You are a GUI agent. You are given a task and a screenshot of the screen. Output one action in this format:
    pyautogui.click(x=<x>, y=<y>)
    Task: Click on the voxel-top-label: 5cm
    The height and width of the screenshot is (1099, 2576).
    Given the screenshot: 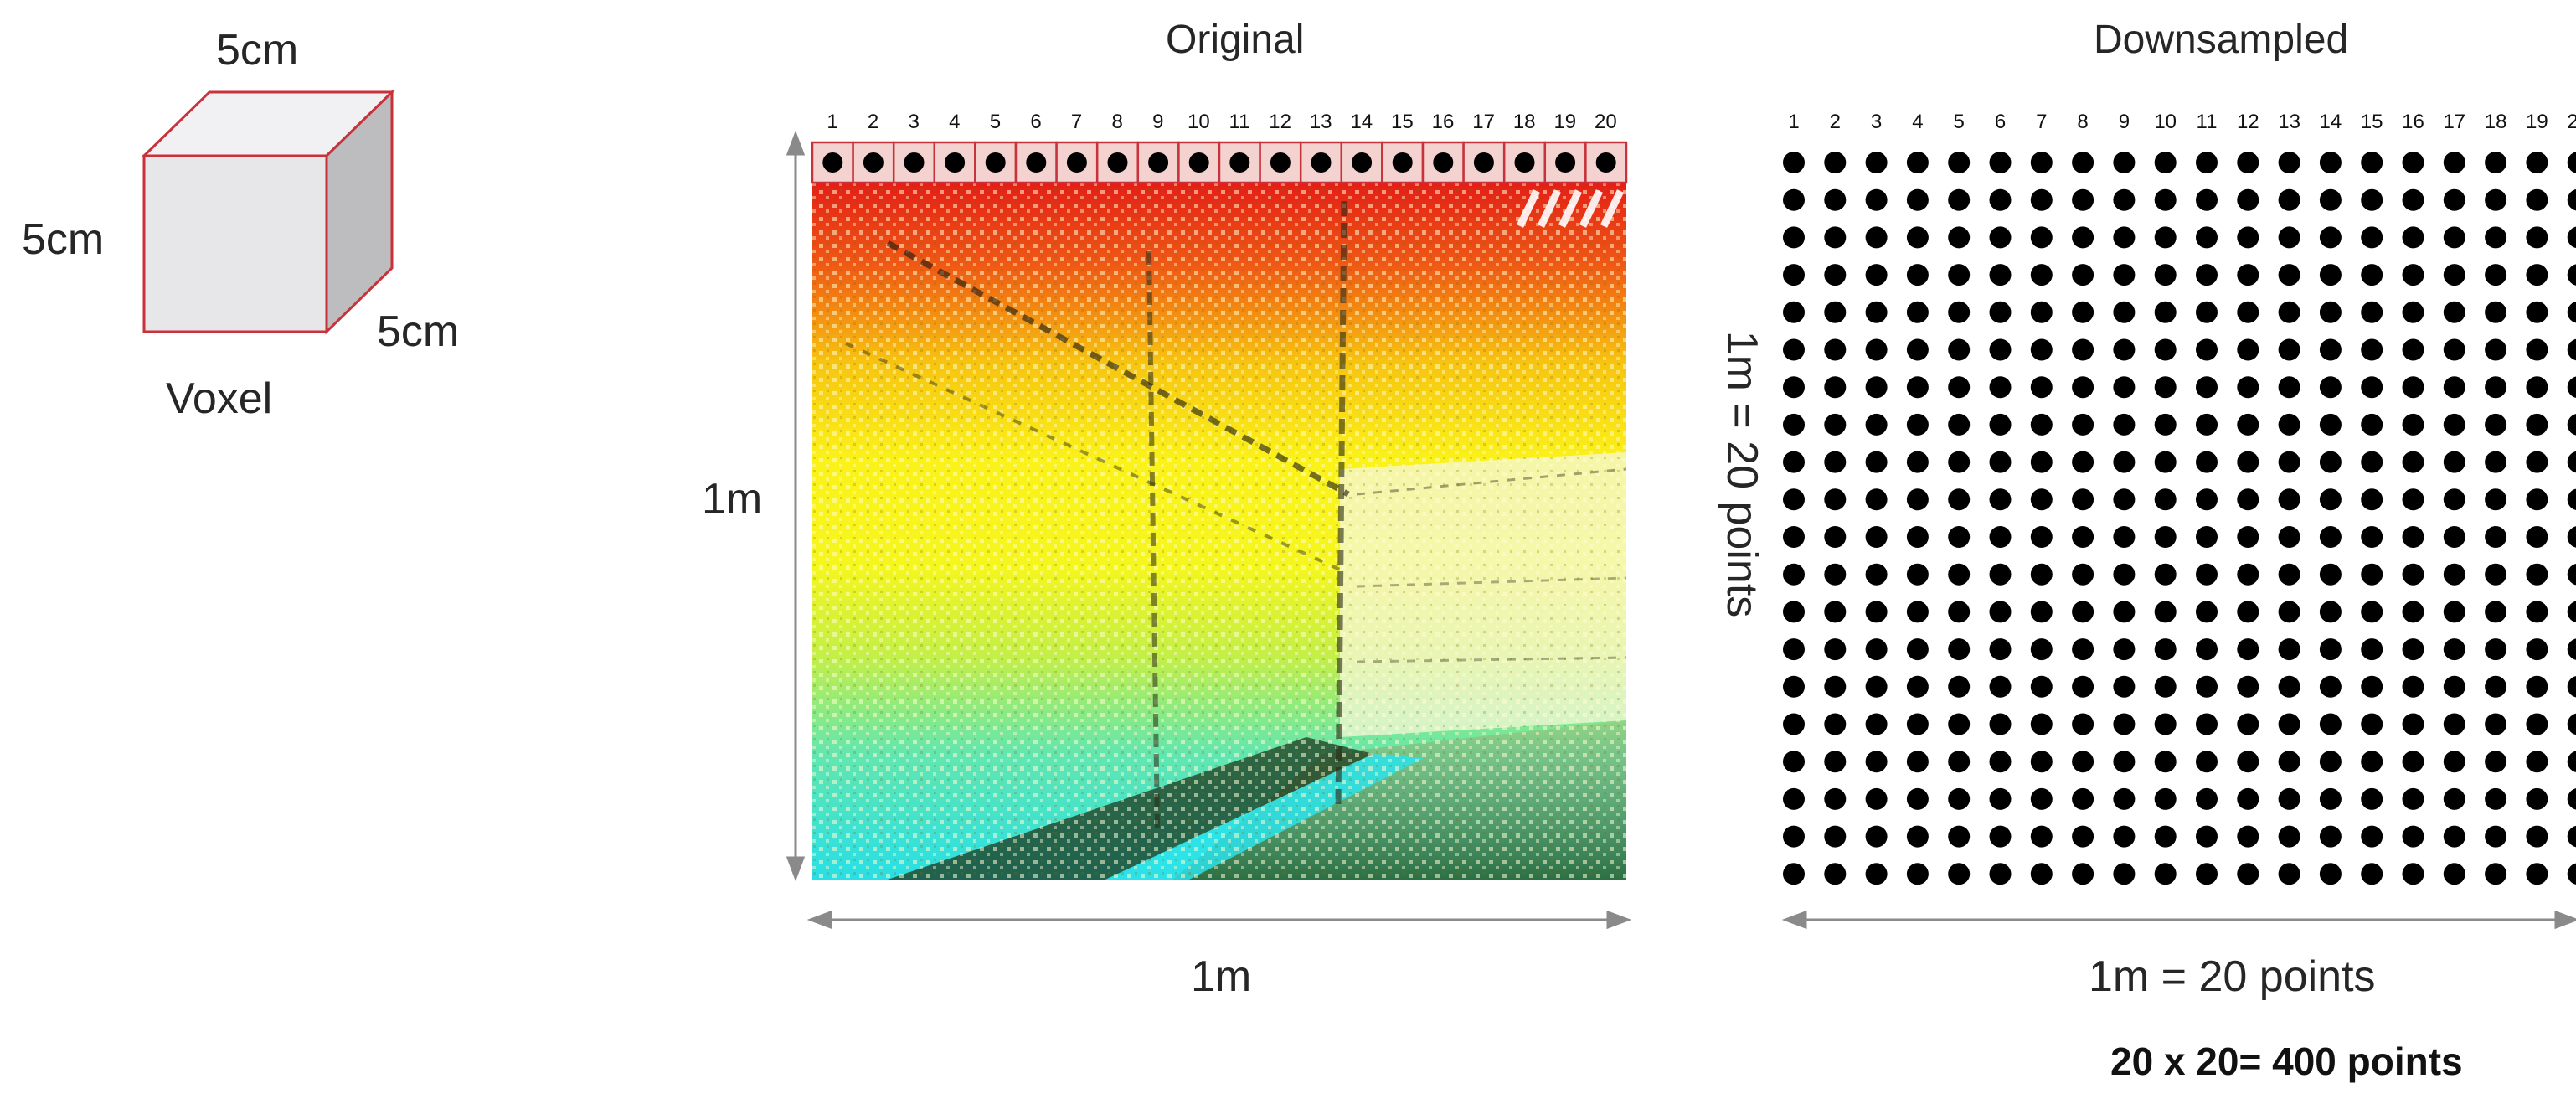 What is the action you would take?
    pyautogui.click(x=257, y=50)
    